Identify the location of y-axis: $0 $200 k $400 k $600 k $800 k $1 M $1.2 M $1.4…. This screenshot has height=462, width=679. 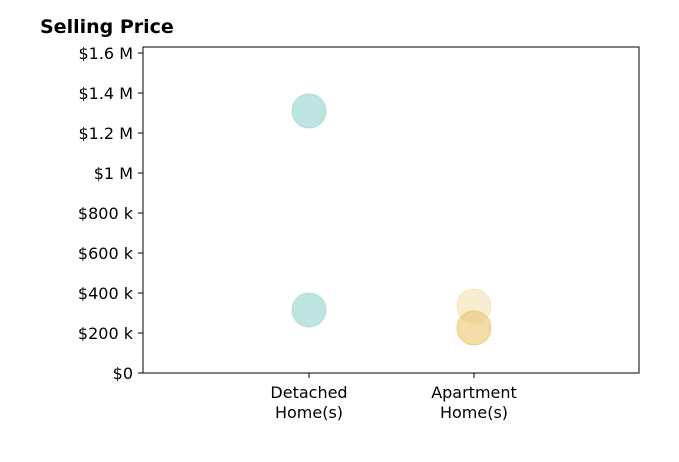
(110, 213).